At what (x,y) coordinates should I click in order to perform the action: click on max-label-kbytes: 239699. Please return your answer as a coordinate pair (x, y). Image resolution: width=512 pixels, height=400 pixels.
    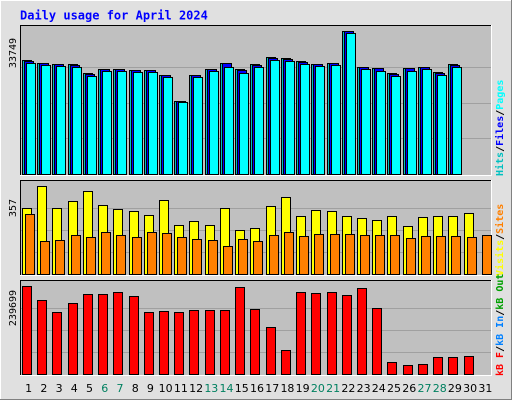
    Looking at the image, I should click on (13, 308).